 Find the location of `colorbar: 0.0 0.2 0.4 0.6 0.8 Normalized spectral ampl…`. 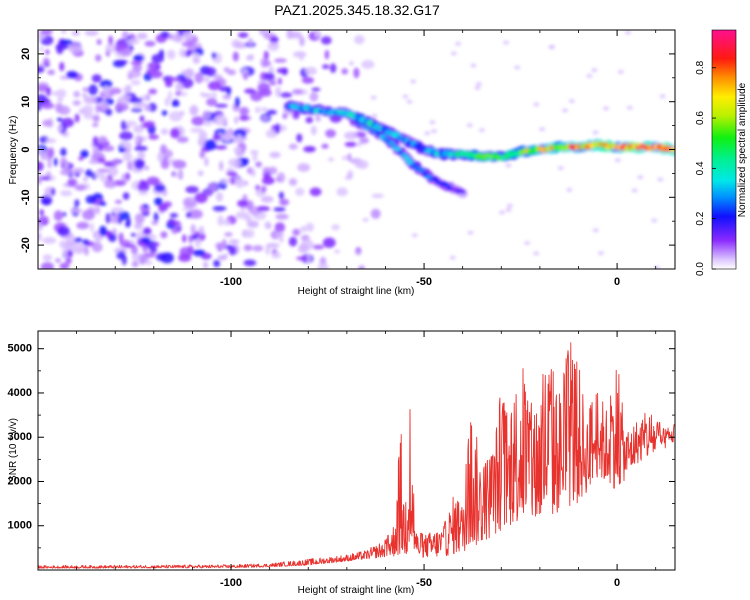

colorbar: 0.0 0.2 0.4 0.6 0.8 Normalized spectral ampl… is located at coordinates (721, 152).